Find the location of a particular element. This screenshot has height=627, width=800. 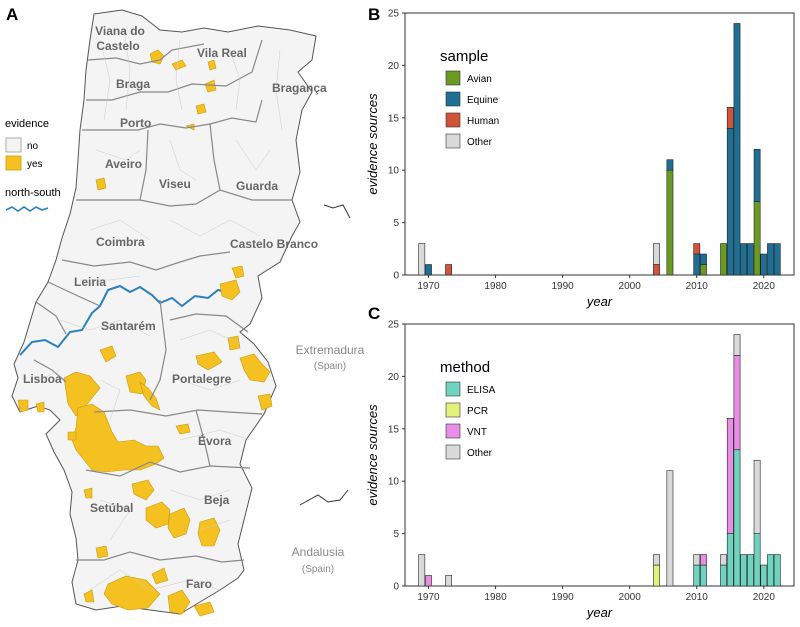

chart-c-legend-swatch-pcr is located at coordinates (453, 410).